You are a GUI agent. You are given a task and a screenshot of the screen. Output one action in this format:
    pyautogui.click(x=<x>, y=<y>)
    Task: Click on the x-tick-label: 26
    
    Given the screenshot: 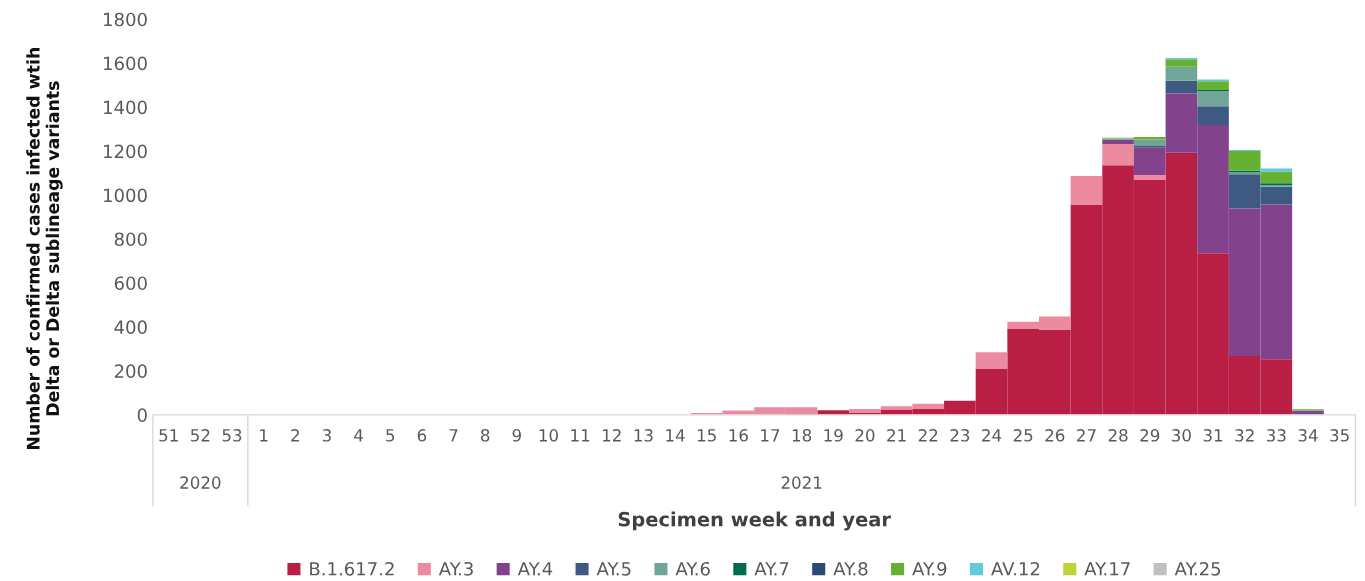 What is the action you would take?
    pyautogui.click(x=1055, y=435)
    